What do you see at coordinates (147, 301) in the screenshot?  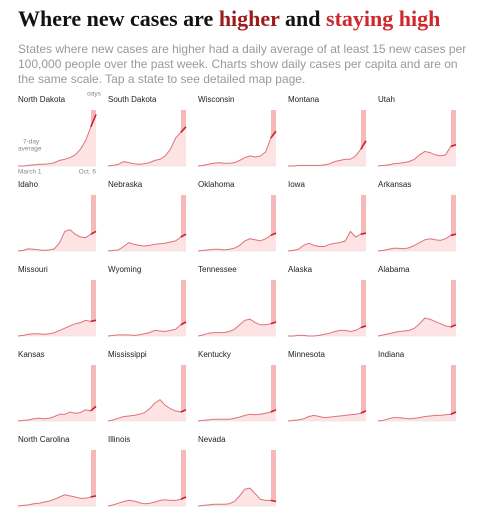 I see `state-chart: Wyoming` at bounding box center [147, 301].